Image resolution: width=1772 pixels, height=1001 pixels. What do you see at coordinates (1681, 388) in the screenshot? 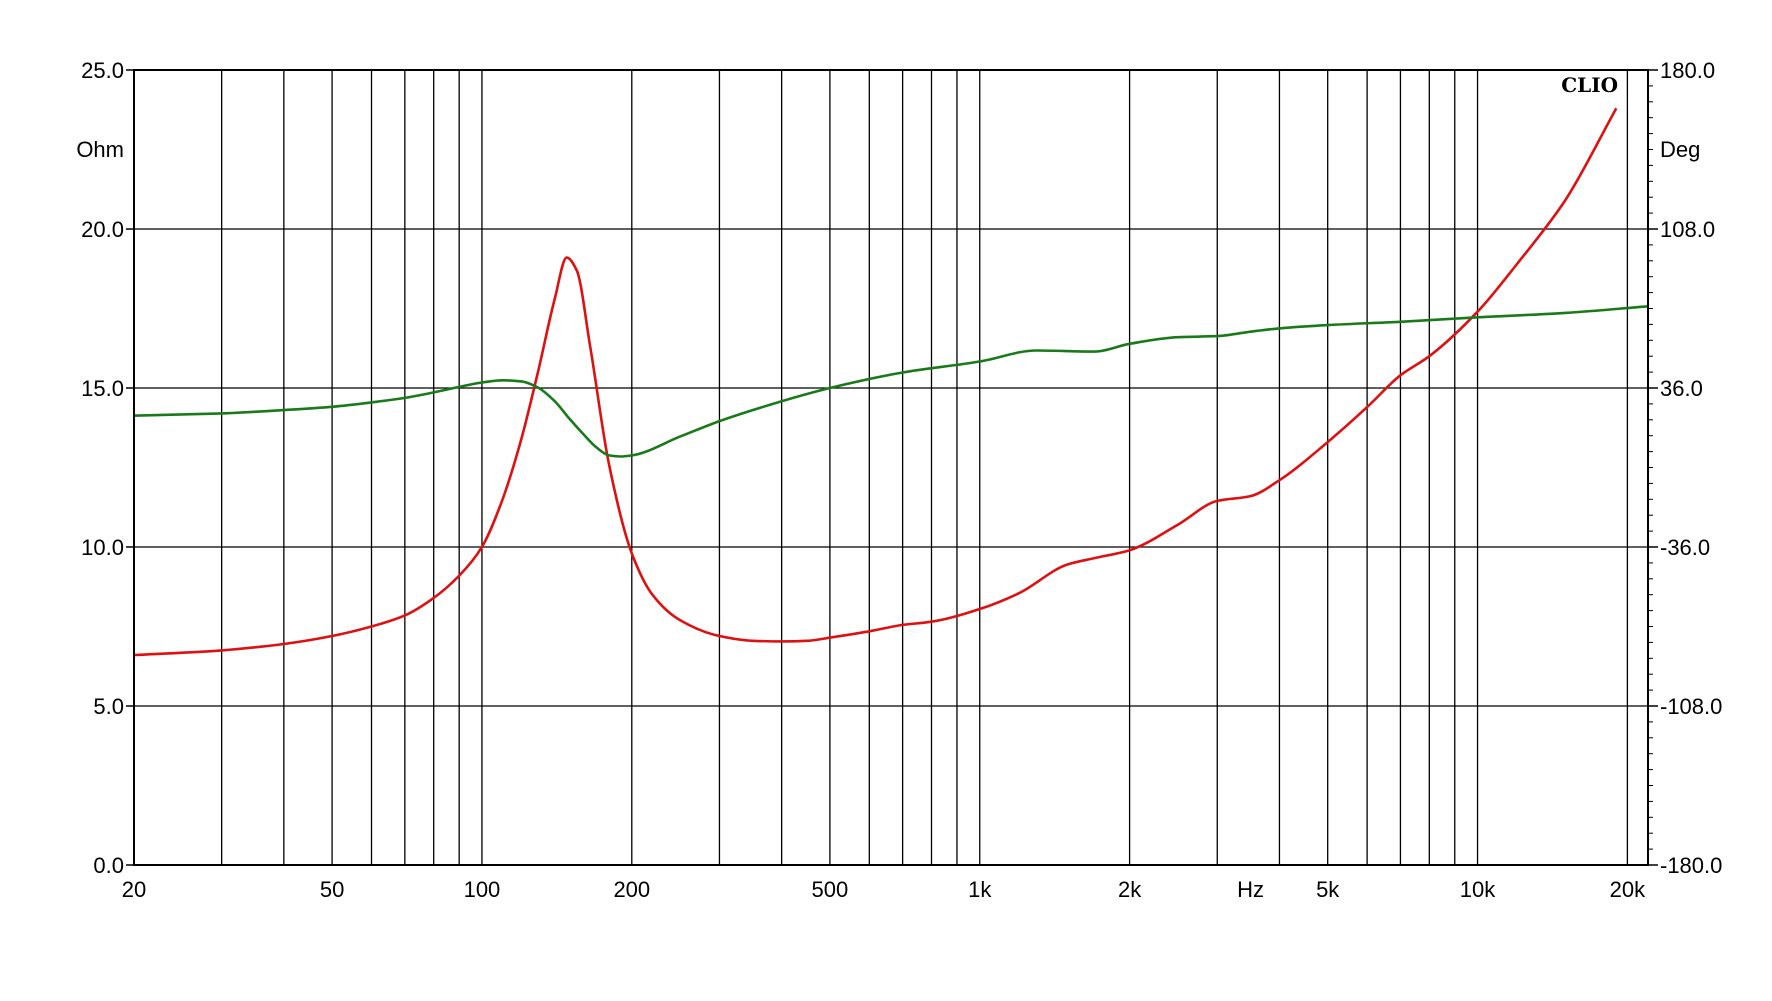
I see `y2-tick-label: 36.0` at bounding box center [1681, 388].